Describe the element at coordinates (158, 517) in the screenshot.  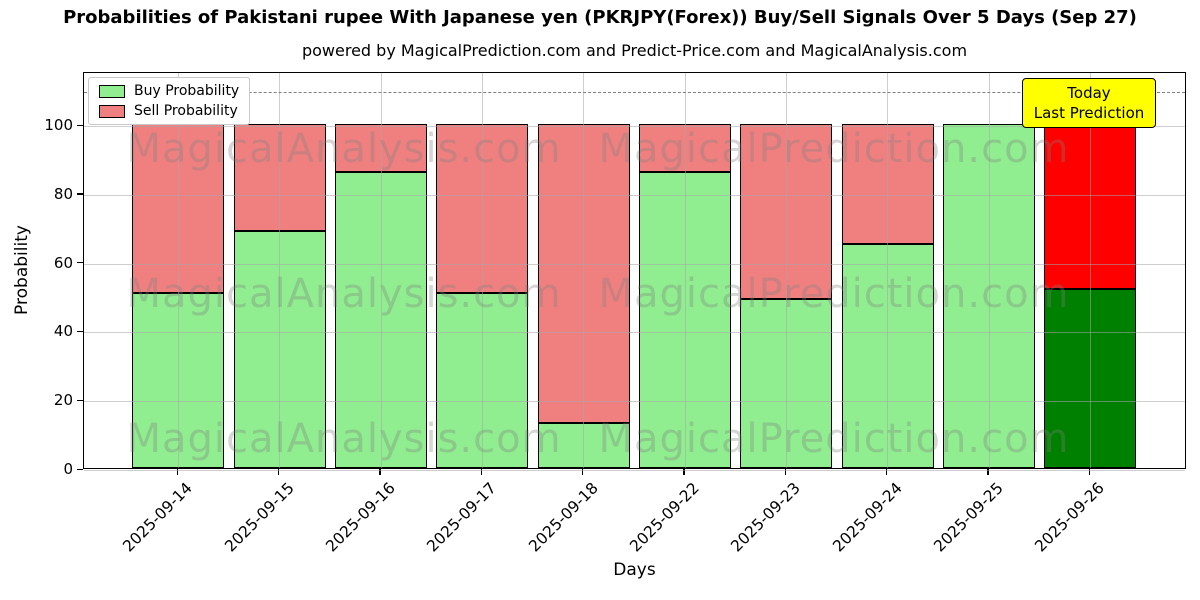
I see `x-tick-label: 2025-09-14` at that location.